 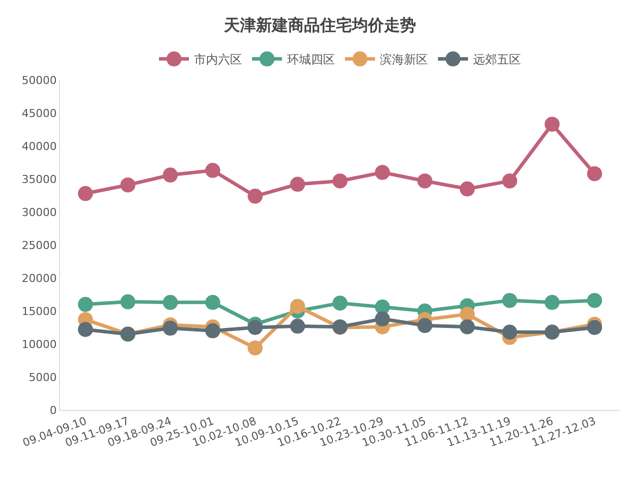 What do you see at coordinates (404, 59) in the screenshot?
I see `legend-label: 滨海新区` at bounding box center [404, 59].